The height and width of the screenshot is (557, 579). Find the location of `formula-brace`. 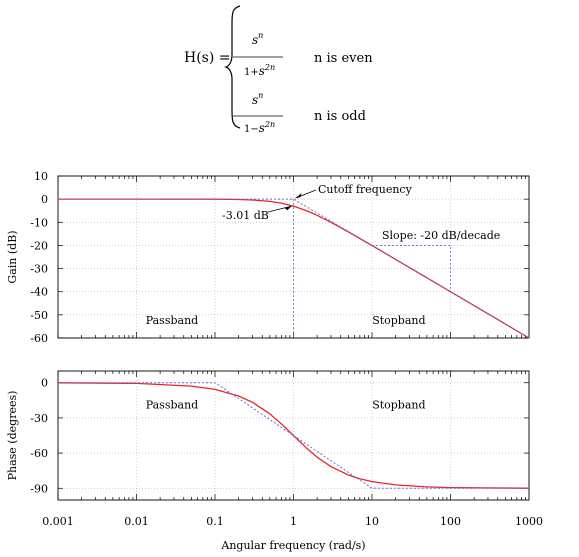

formula-brace is located at coordinates (232, 67).